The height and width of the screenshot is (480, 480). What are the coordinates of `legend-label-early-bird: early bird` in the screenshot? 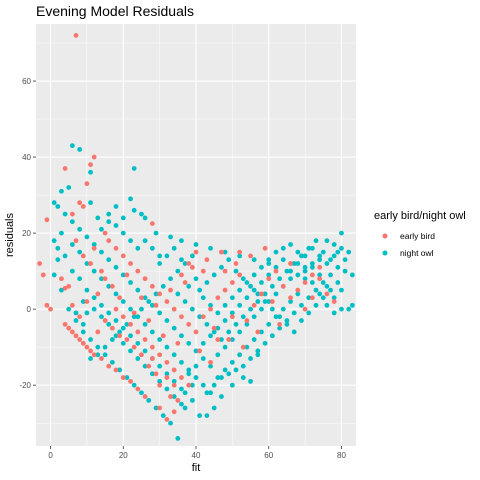 It's located at (417, 236).